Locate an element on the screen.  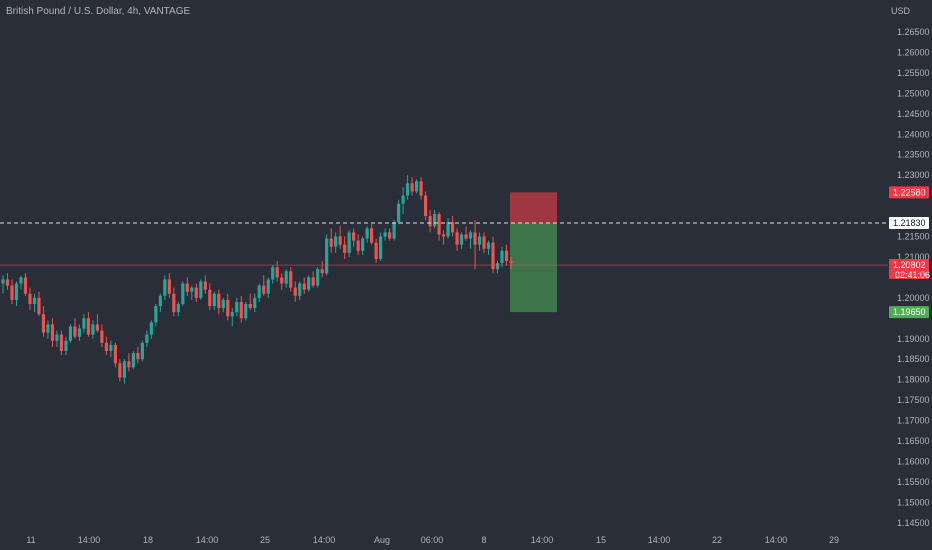
current-price-badge-bg is located at coordinates (909, 269).